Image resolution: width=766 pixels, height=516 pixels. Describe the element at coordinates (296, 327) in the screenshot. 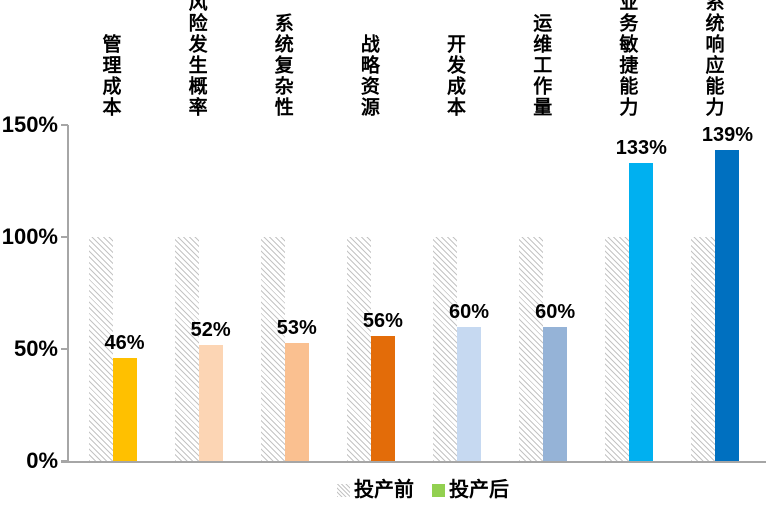

I see `bar-value-label: 53%` at that location.